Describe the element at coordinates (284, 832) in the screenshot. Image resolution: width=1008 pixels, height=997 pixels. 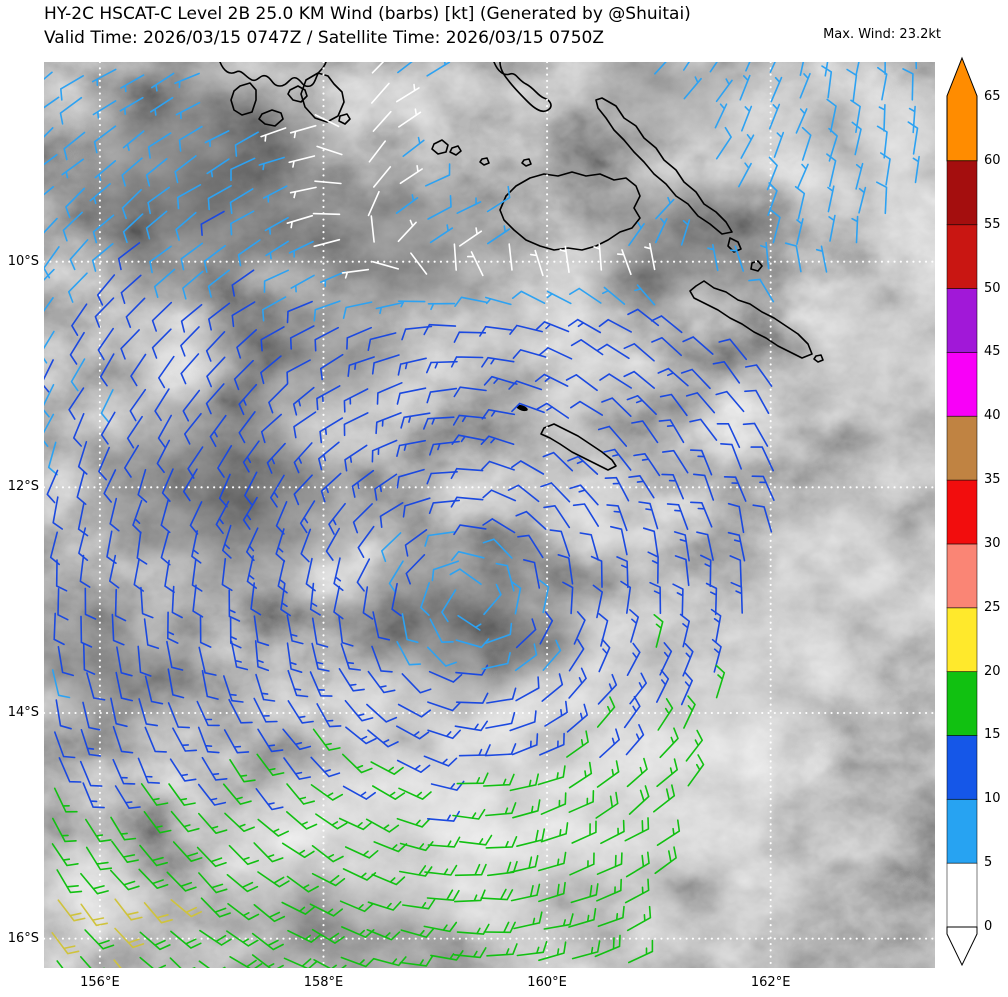
I see `bright-cloud-patch` at that location.